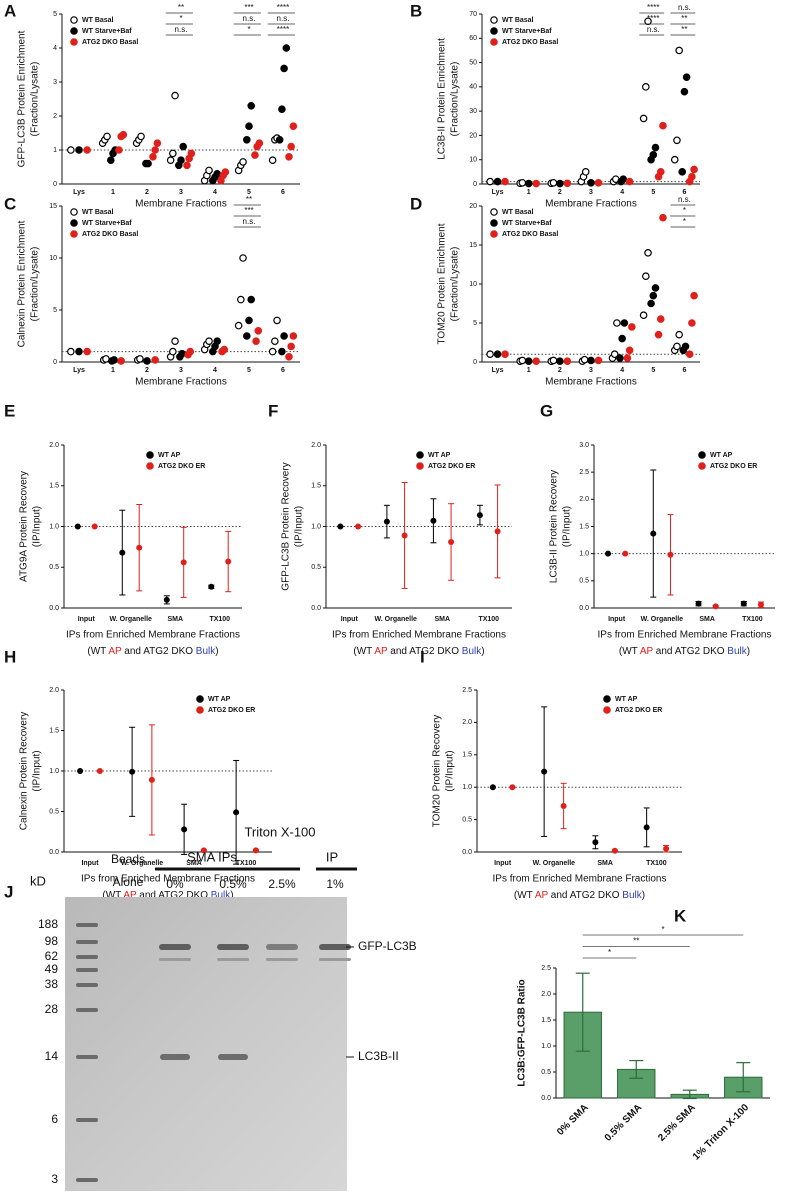  What do you see at coordinates (52, 984) in the screenshot?
I see `marker-label: 38` at bounding box center [52, 984].